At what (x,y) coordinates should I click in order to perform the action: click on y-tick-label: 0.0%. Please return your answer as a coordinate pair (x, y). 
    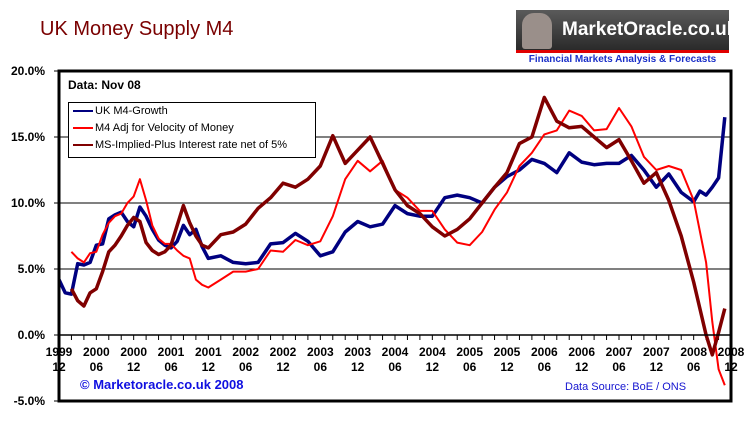
    Looking at the image, I should click on (32, 335).